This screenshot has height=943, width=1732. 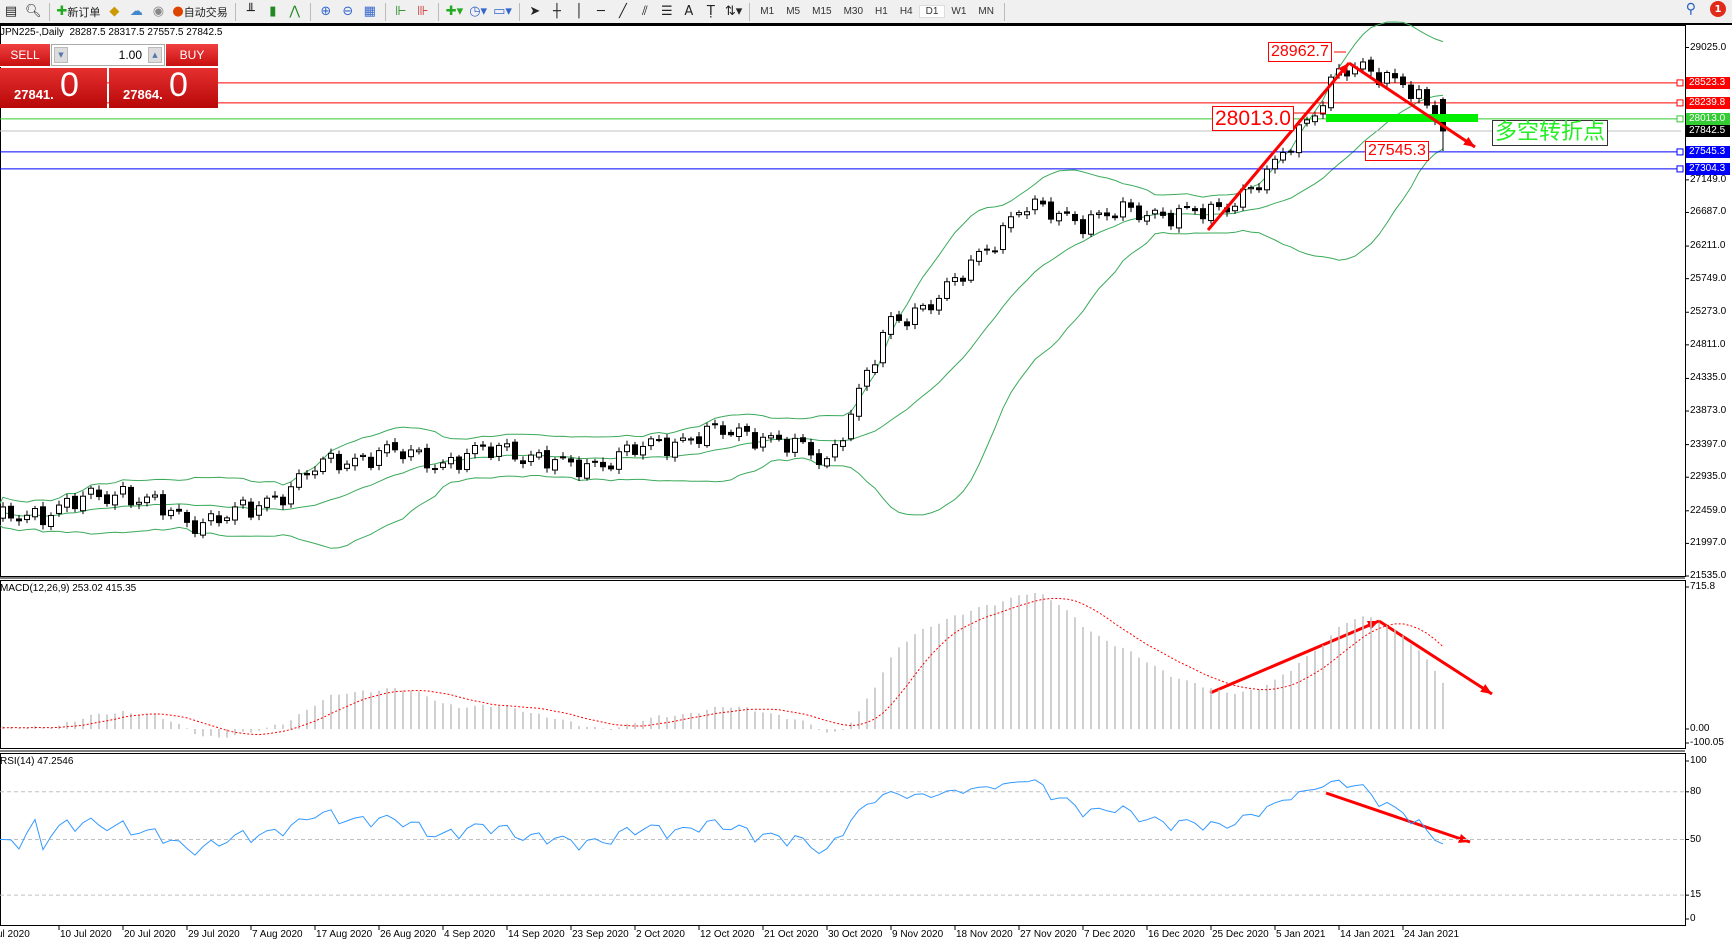 I want to click on gold-icon: ◆, so click(x=114, y=11).